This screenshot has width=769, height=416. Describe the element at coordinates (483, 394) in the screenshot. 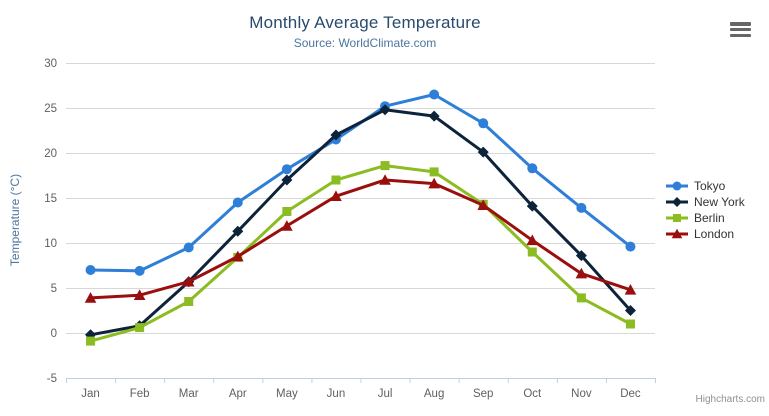

I see `x-tick-label: Sep` at that location.